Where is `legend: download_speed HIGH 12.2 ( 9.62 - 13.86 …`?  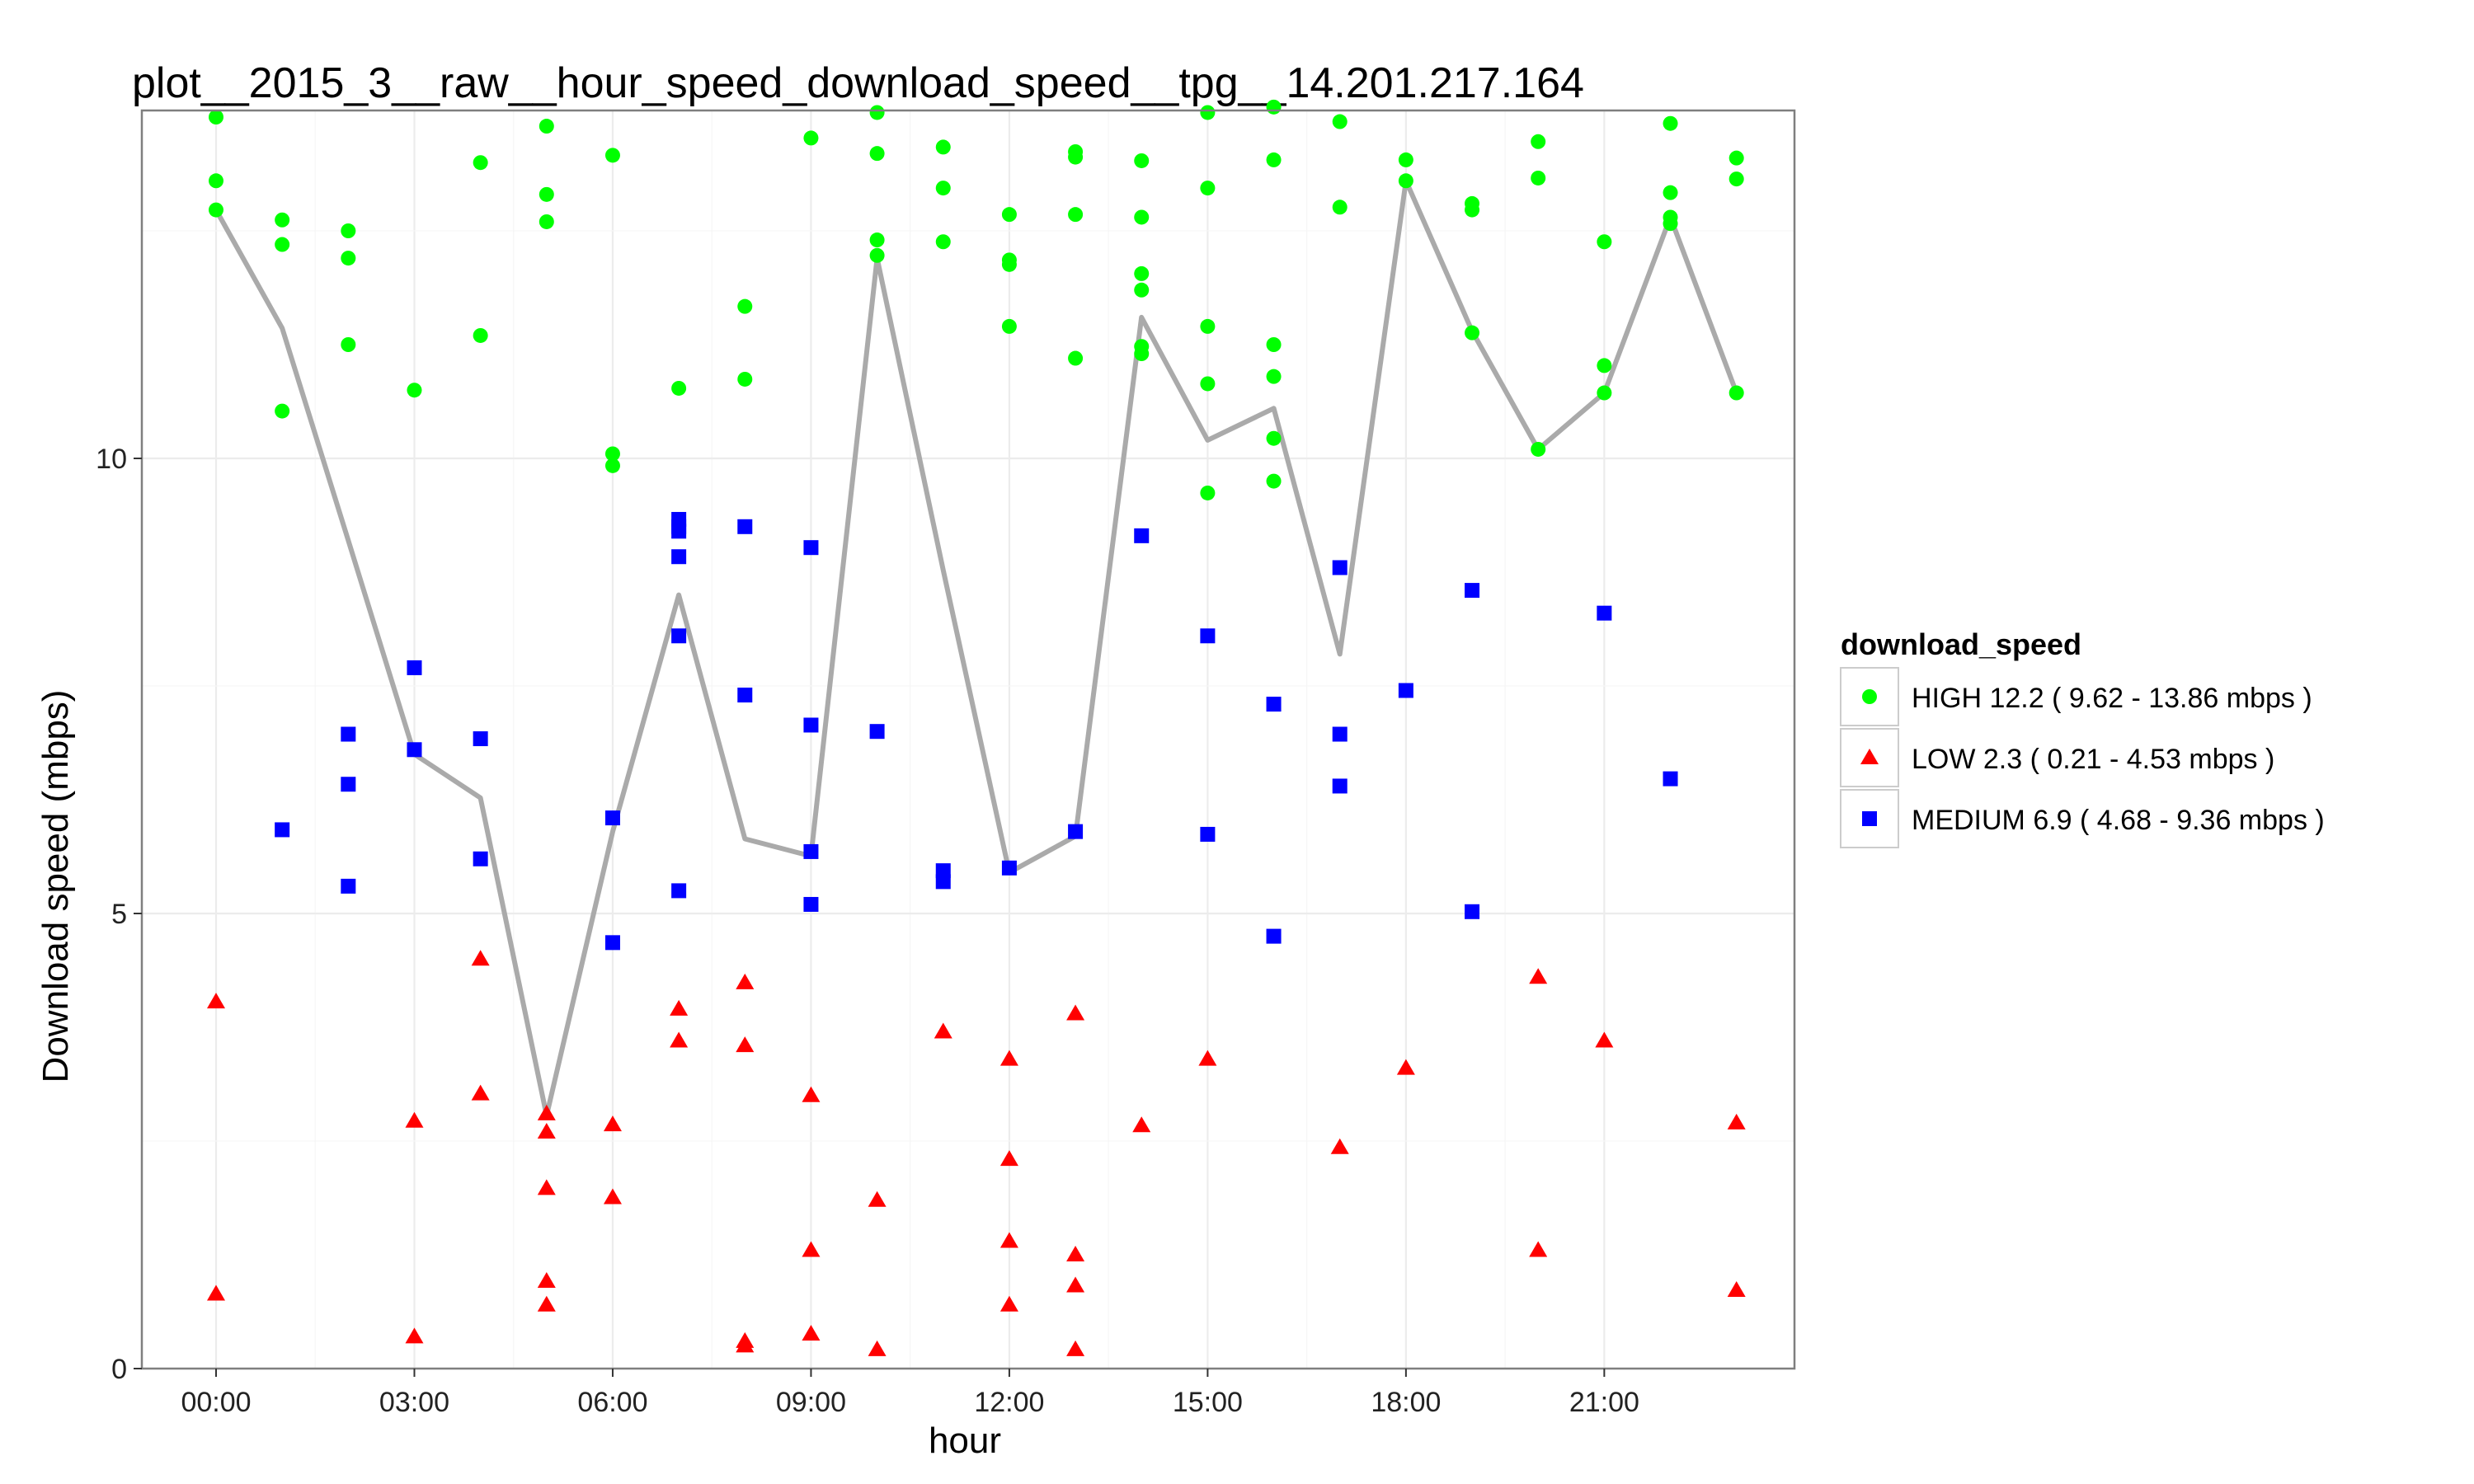
legend: download_speed HIGH 12.2 ( 9.62 - 13.86 … is located at coordinates (2082, 737).